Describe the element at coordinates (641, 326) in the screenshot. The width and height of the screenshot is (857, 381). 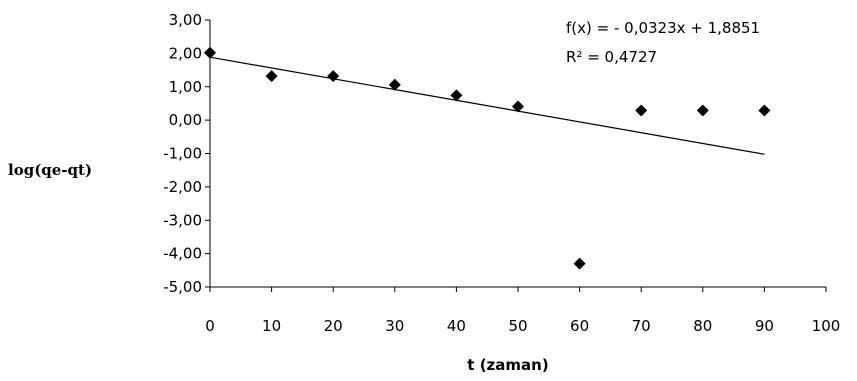
I see `x-tick-label: 70` at that location.